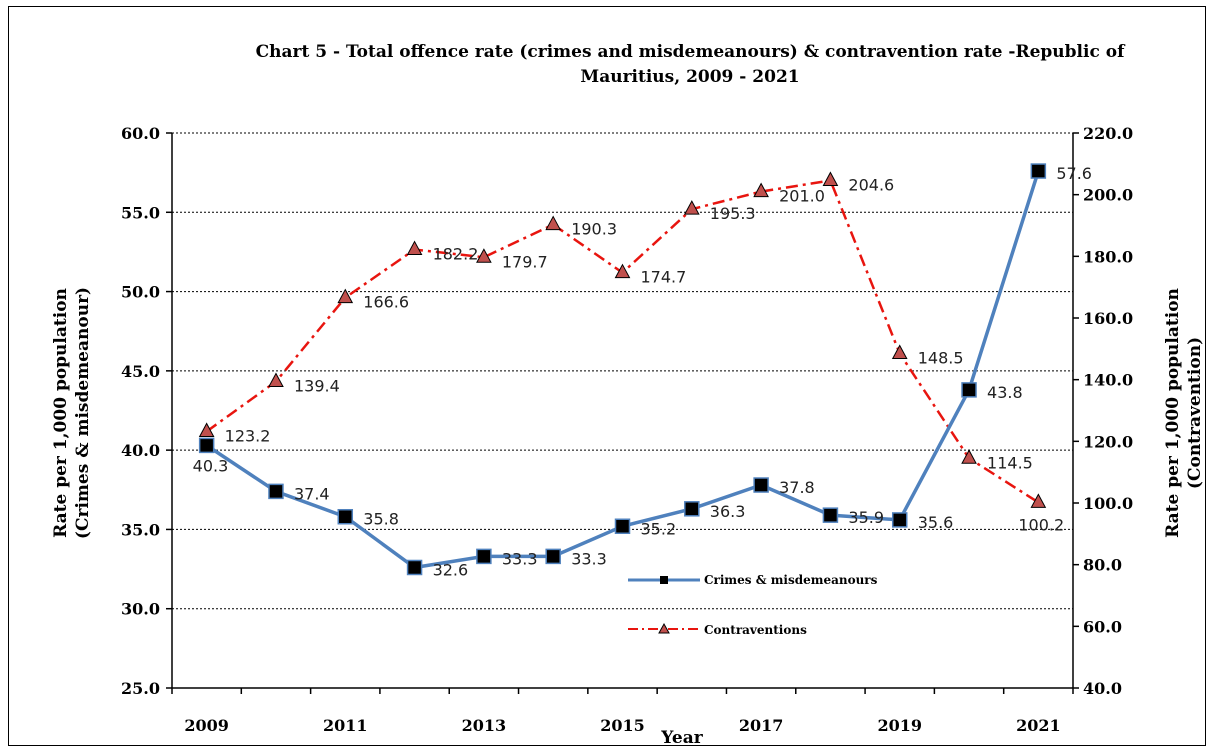 The height and width of the screenshot is (749, 1212). I want to click on y-left-tick-label: 25.0, so click(140, 688).